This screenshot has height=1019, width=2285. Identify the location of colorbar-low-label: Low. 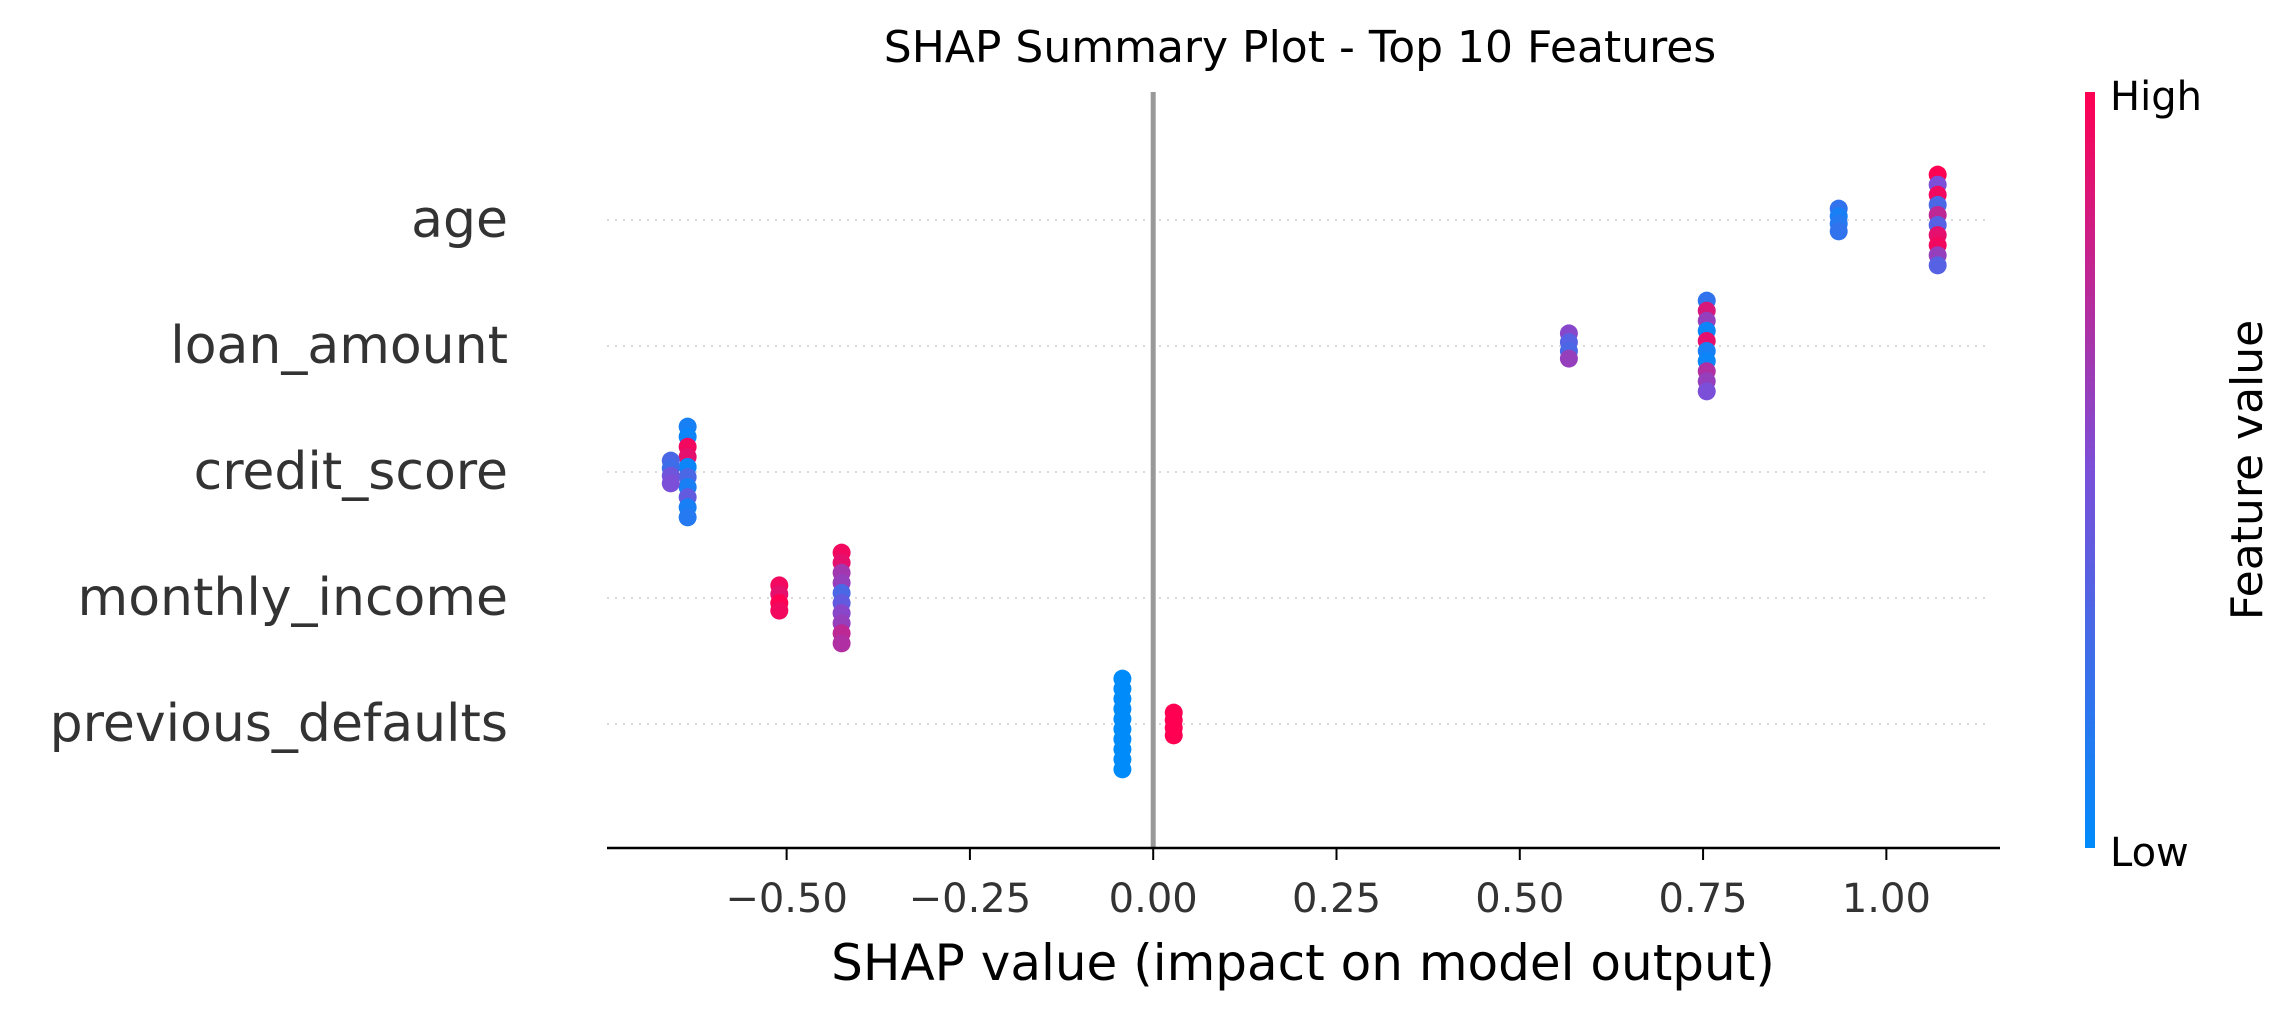
(2149, 853).